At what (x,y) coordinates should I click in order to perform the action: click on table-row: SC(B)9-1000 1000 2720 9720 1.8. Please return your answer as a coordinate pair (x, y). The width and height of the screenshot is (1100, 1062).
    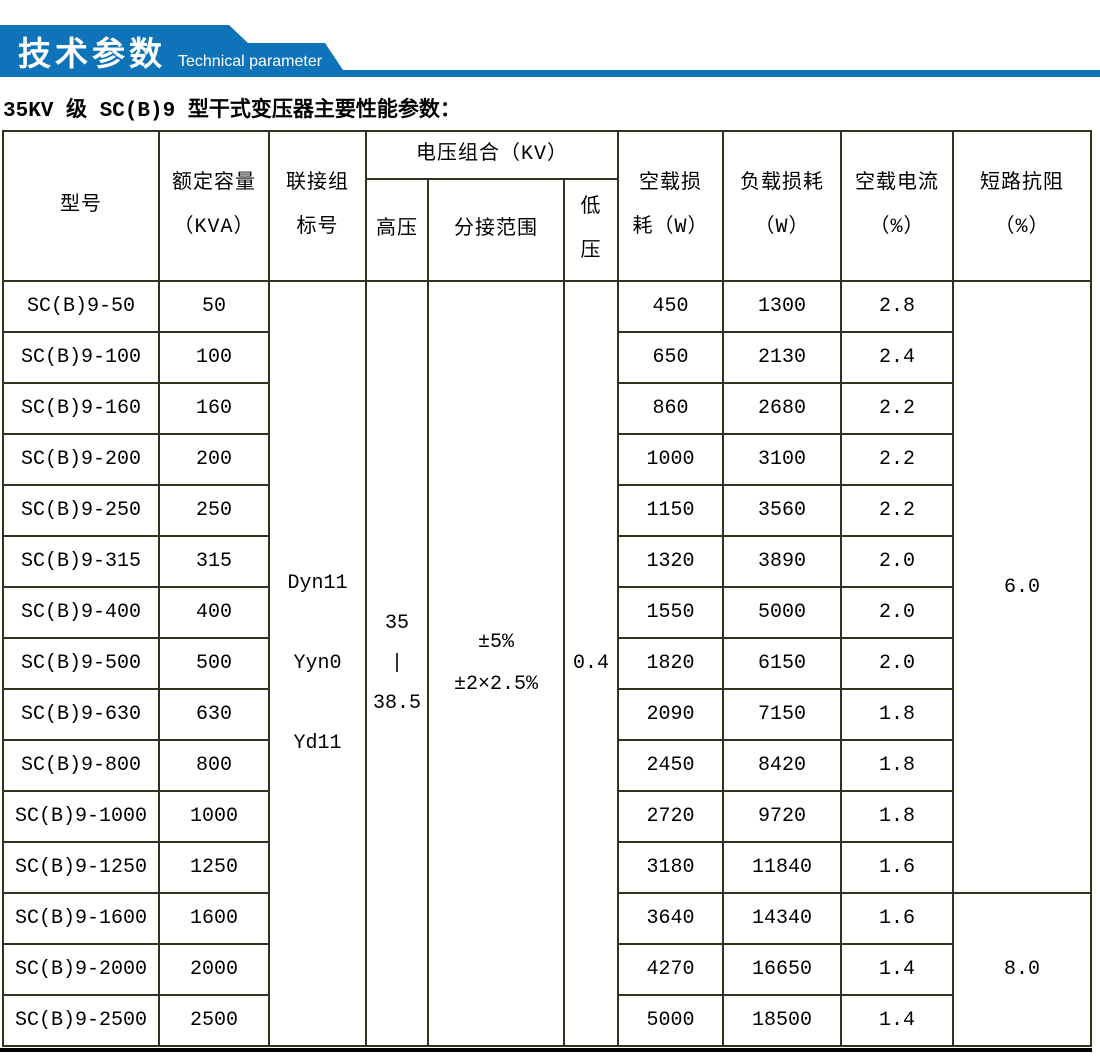
    Looking at the image, I should click on (546, 816).